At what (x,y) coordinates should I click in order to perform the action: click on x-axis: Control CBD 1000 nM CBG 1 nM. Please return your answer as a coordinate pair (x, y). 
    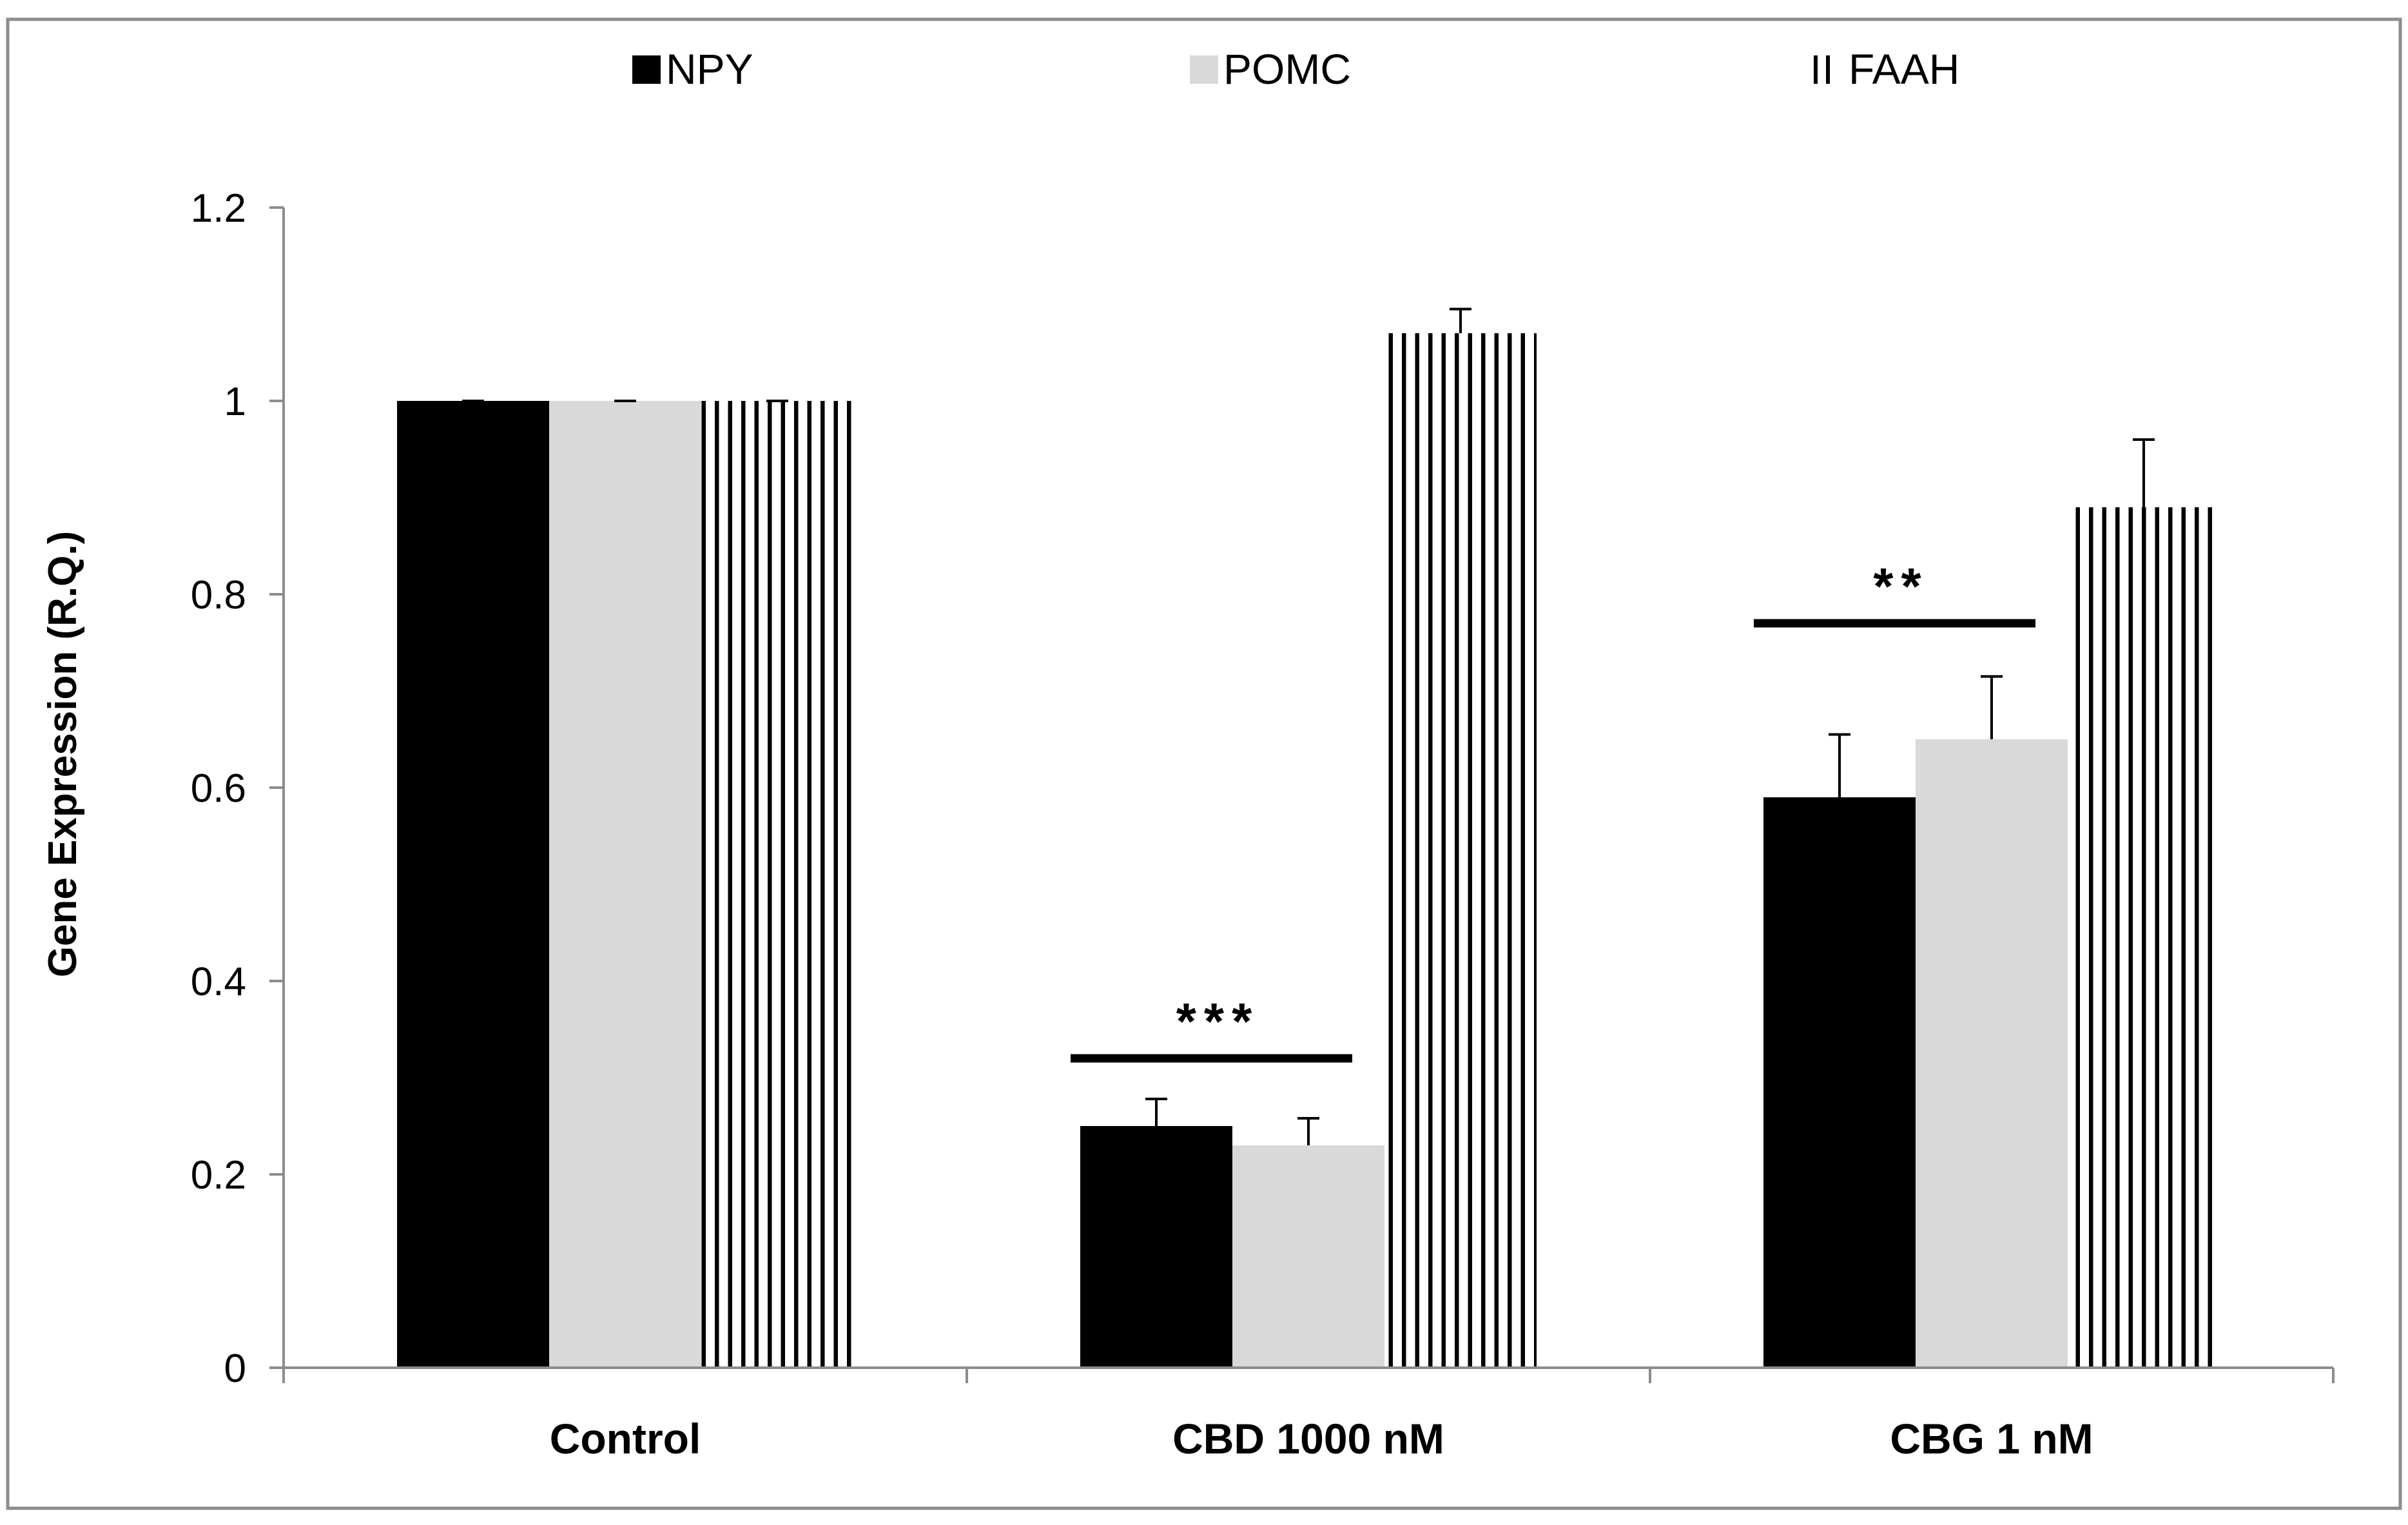
    Looking at the image, I should click on (1308, 1414).